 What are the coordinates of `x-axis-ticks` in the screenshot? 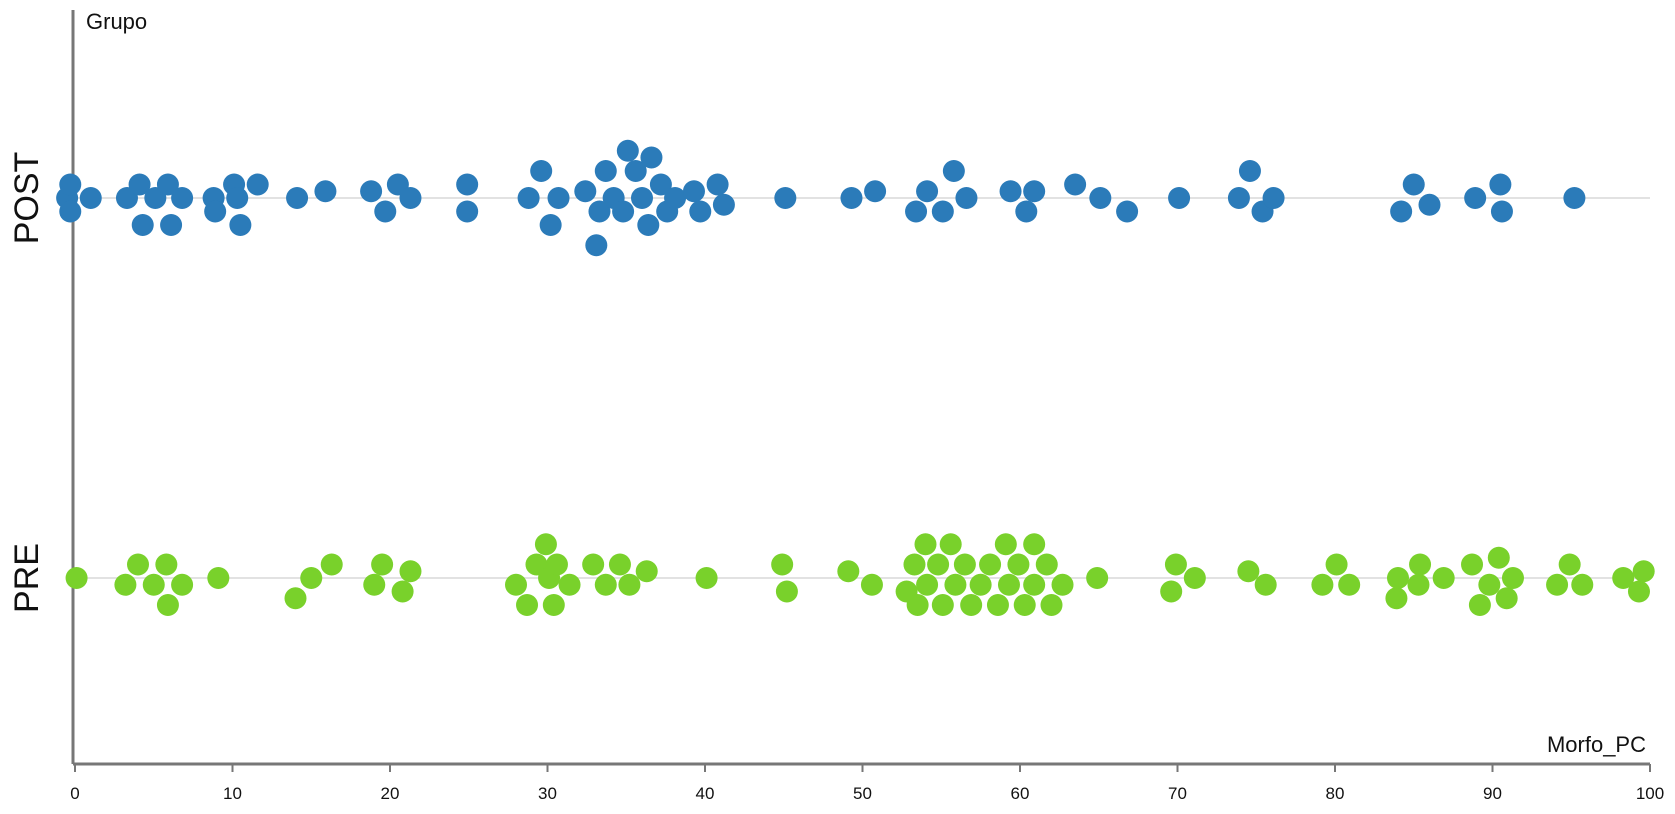 It's located at (862, 768).